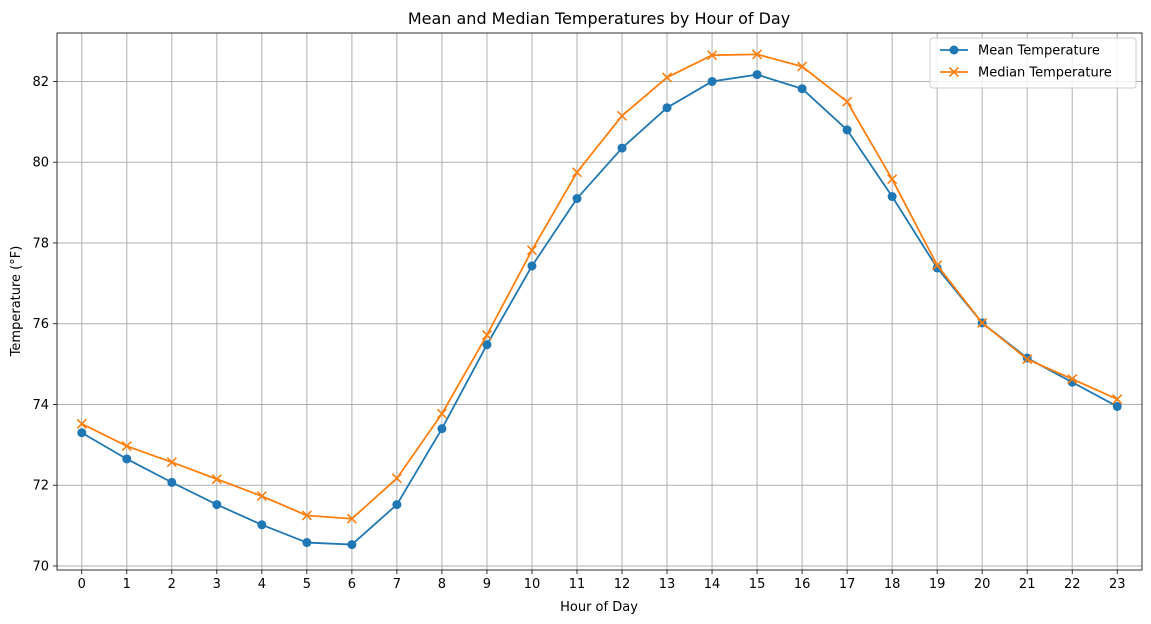 Image resolution: width=1151 pixels, height=624 pixels. What do you see at coordinates (602, 581) in the screenshot?
I see `x-axis: 0 1 2 3 4 5 6 7 8 9 10 11 12 13 14 15 16 17 18 19 20 21 22 23` at bounding box center [602, 581].